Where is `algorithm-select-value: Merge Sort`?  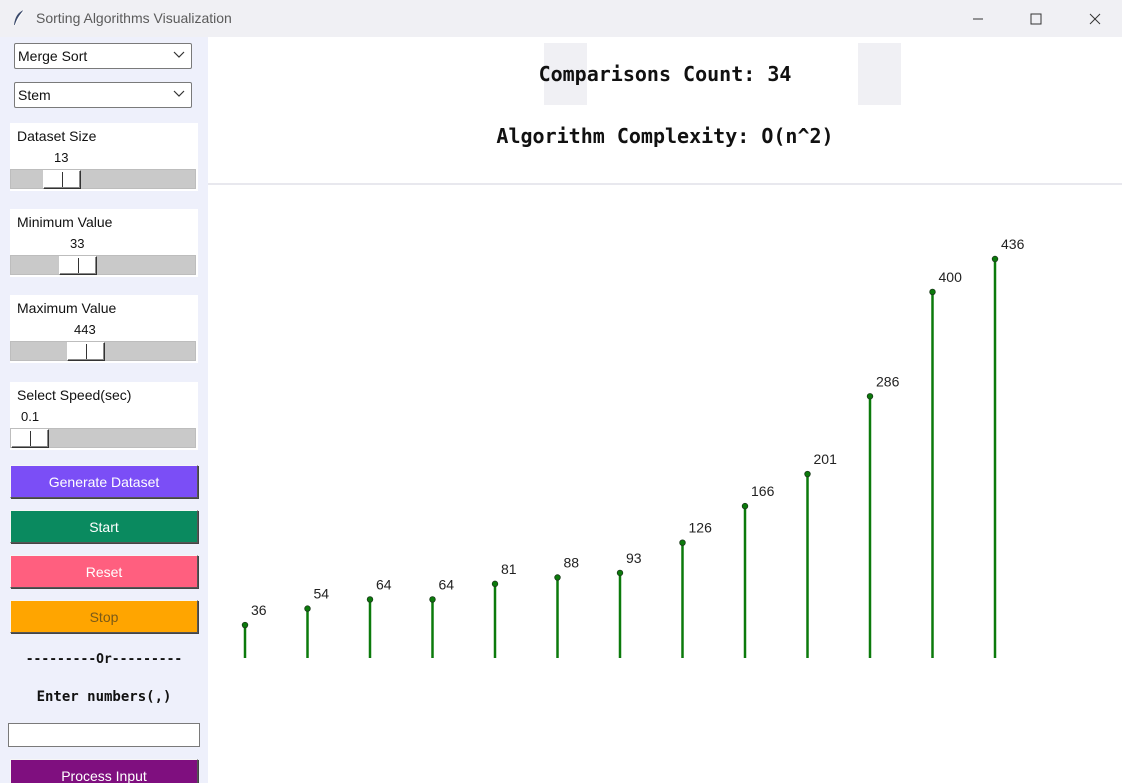
algorithm-select-value: Merge Sort is located at coordinates (53, 56).